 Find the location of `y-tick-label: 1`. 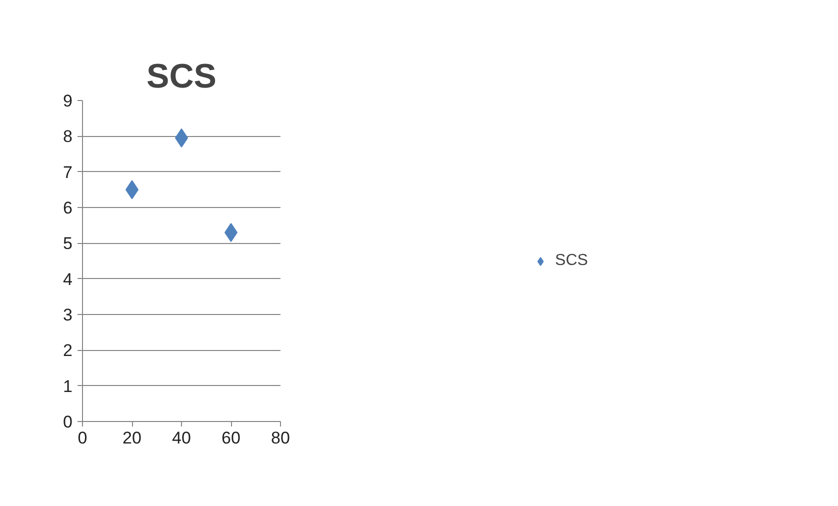

y-tick-label: 1 is located at coordinates (68, 386).